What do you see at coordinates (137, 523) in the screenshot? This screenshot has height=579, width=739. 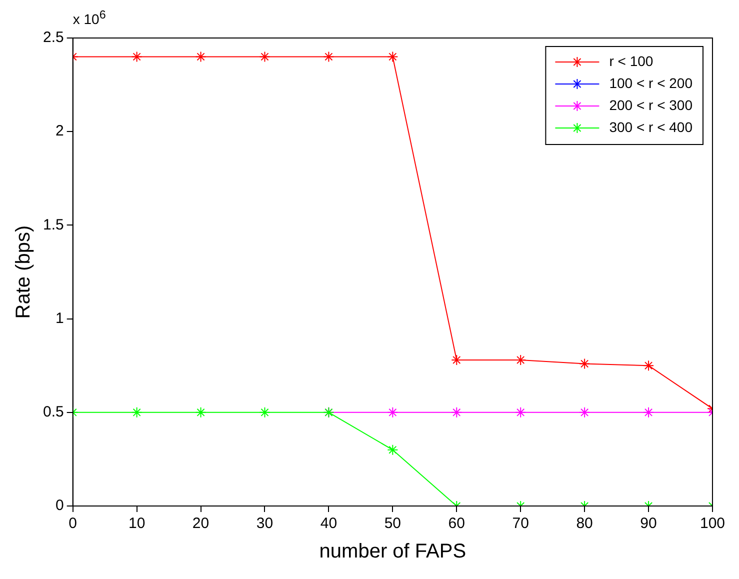 I see `x-tick-label: 10` at bounding box center [137, 523].